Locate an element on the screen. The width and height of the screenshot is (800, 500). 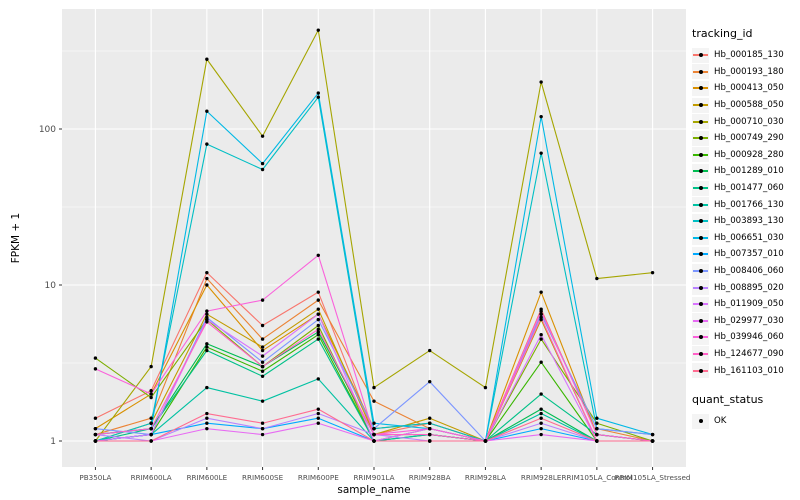
legend-key-point-icon is located at coordinates (700, 421).